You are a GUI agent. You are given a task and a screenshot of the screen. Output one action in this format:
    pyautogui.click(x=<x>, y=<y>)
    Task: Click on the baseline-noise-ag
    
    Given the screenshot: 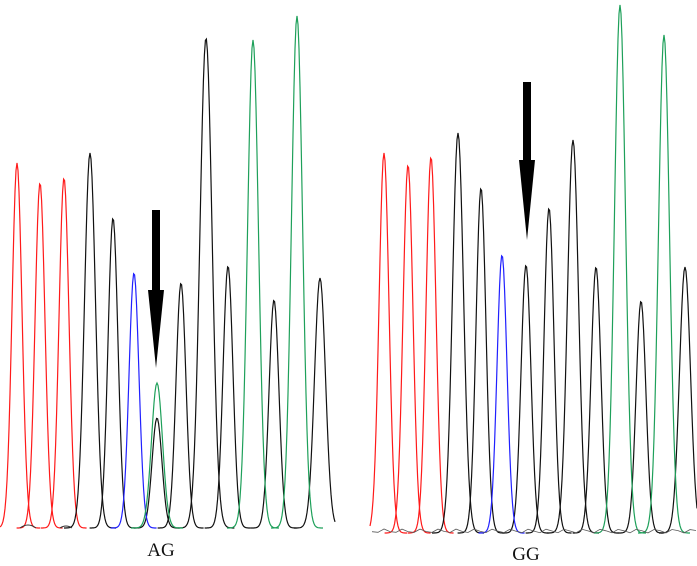 What is the action you would take?
    pyautogui.click(x=46, y=526)
    